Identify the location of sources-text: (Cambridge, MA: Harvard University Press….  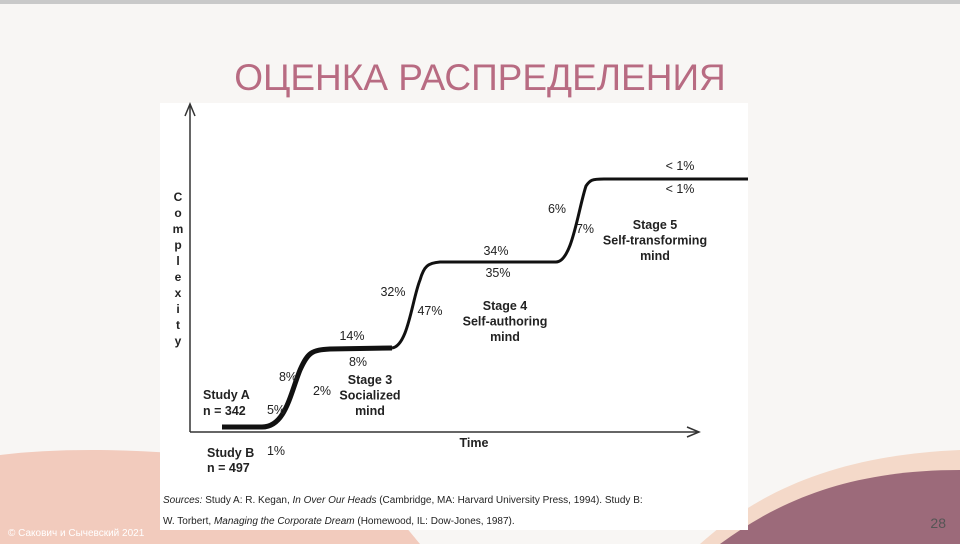
(509, 500).